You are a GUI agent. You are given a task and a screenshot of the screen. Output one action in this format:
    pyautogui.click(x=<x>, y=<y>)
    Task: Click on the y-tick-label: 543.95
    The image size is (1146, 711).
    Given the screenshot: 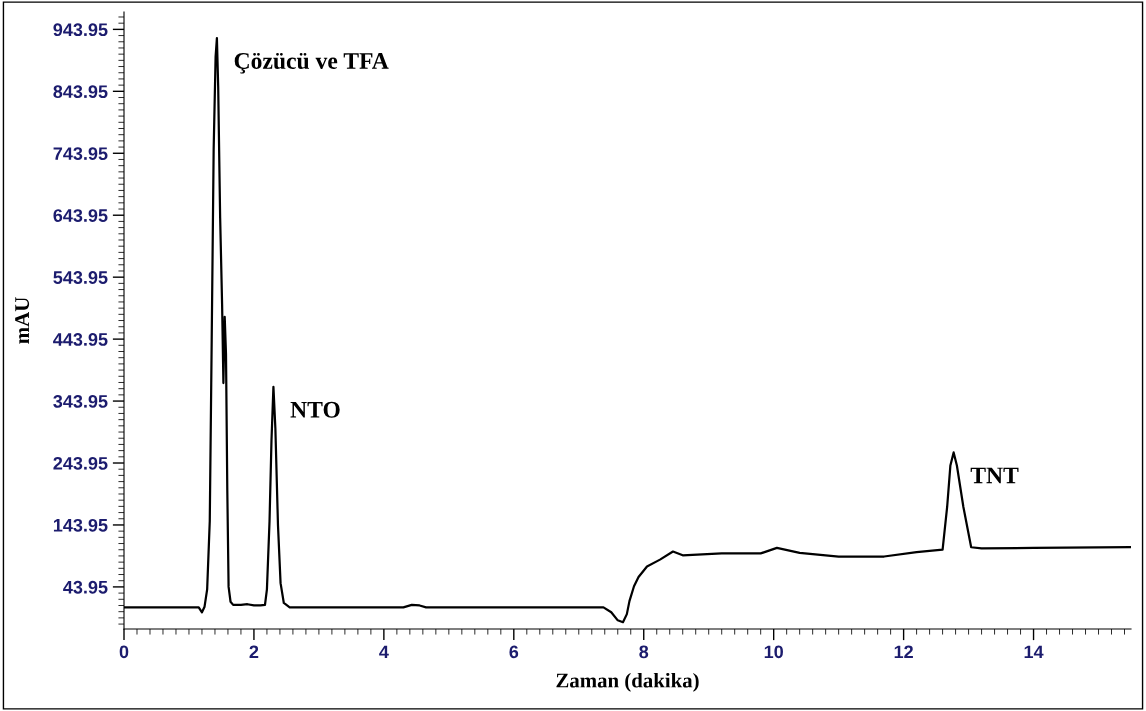 What is the action you would take?
    pyautogui.click(x=80, y=277)
    